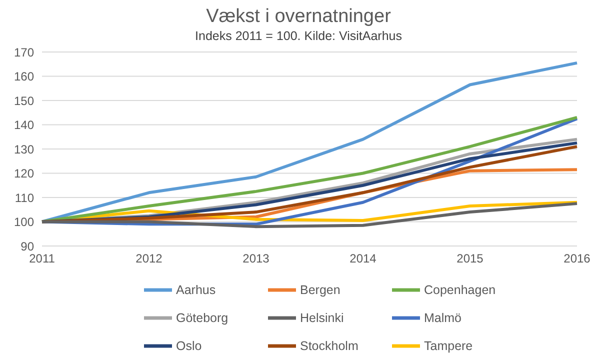 This screenshot has height=362, width=597. Describe the element at coordinates (42, 259) in the screenshot. I see `x-tick-label: 2011` at that location.